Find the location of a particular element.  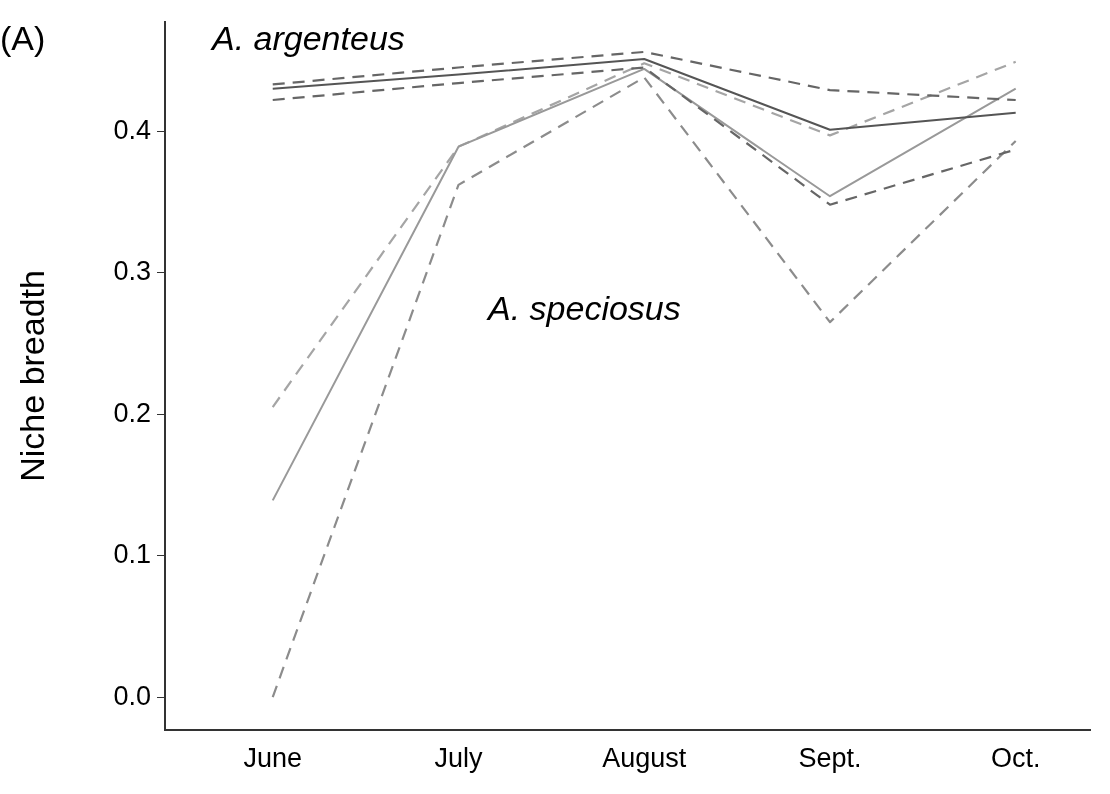

y-tick-label: 0.1 is located at coordinates (132, 554).